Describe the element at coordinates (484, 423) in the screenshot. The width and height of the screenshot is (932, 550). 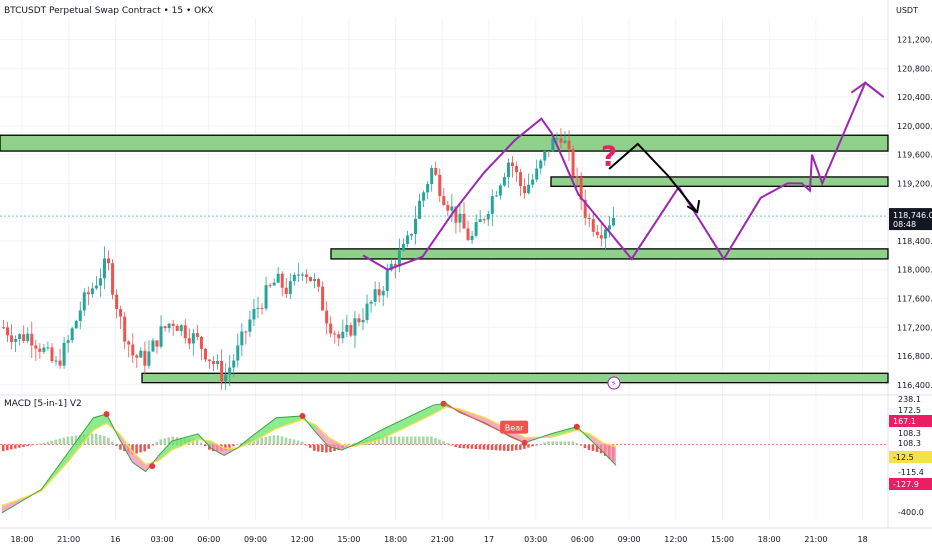
I see `bear-divergence-line` at that location.